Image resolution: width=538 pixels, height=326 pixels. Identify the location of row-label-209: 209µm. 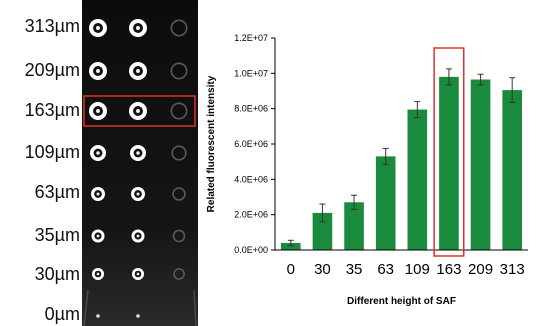
(52, 70).